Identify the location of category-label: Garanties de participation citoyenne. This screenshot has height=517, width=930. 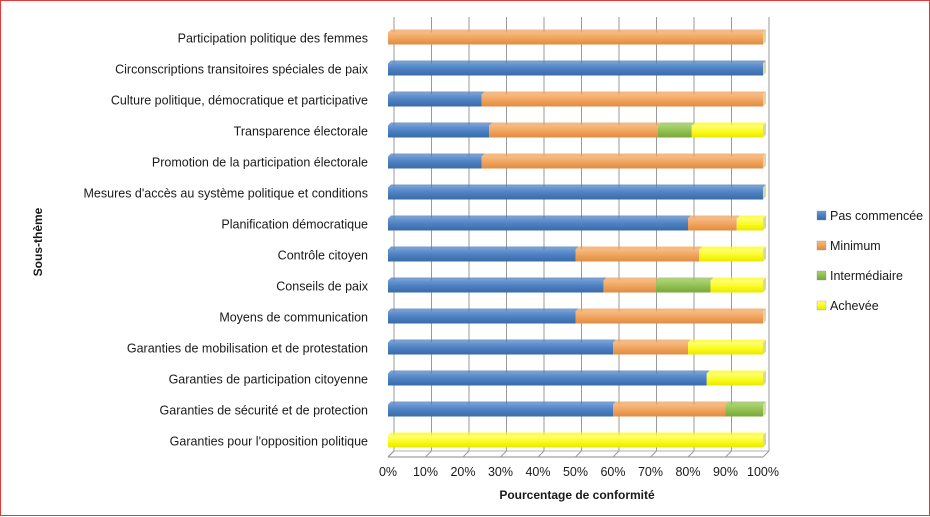
(268, 380).